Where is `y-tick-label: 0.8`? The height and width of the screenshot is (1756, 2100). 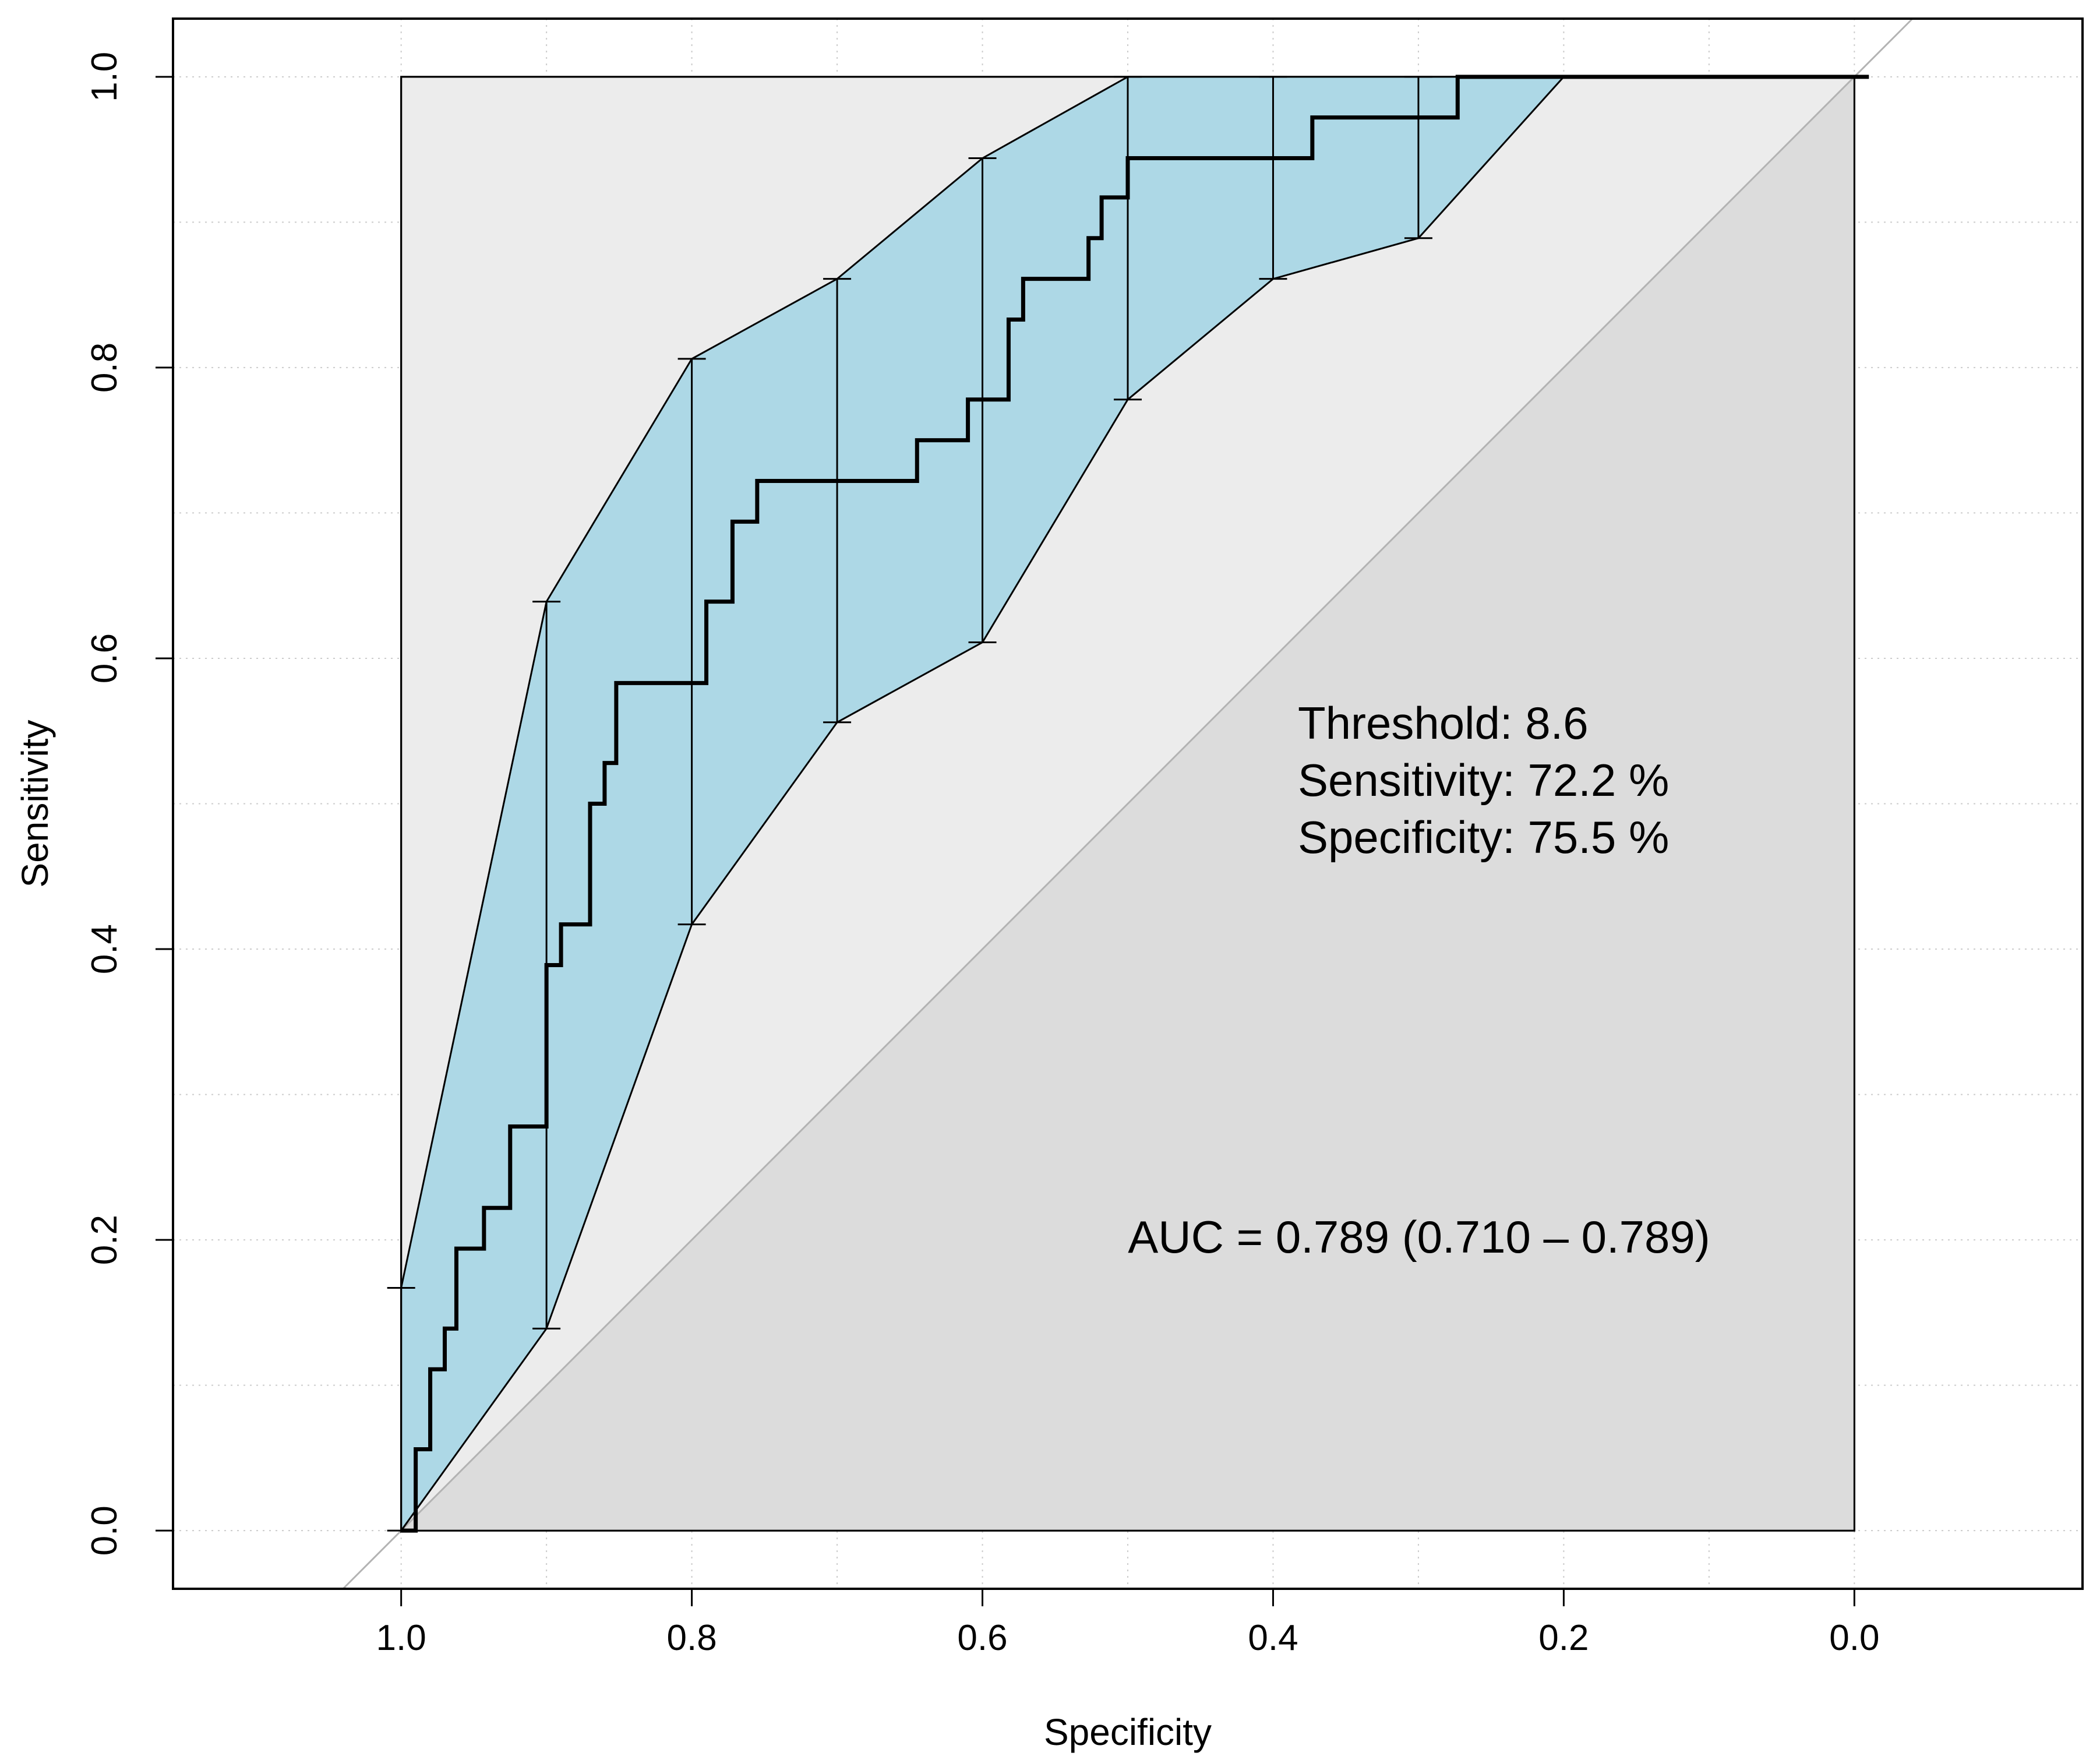 y-tick-label: 0.8 is located at coordinates (104, 368).